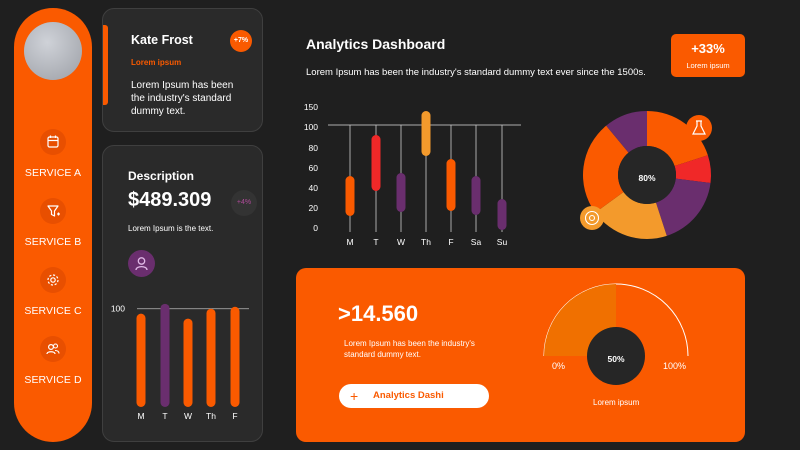 Image resolution: width=800 pixels, height=450 pixels. I want to click on y-tick-label: 60, so click(314, 168).